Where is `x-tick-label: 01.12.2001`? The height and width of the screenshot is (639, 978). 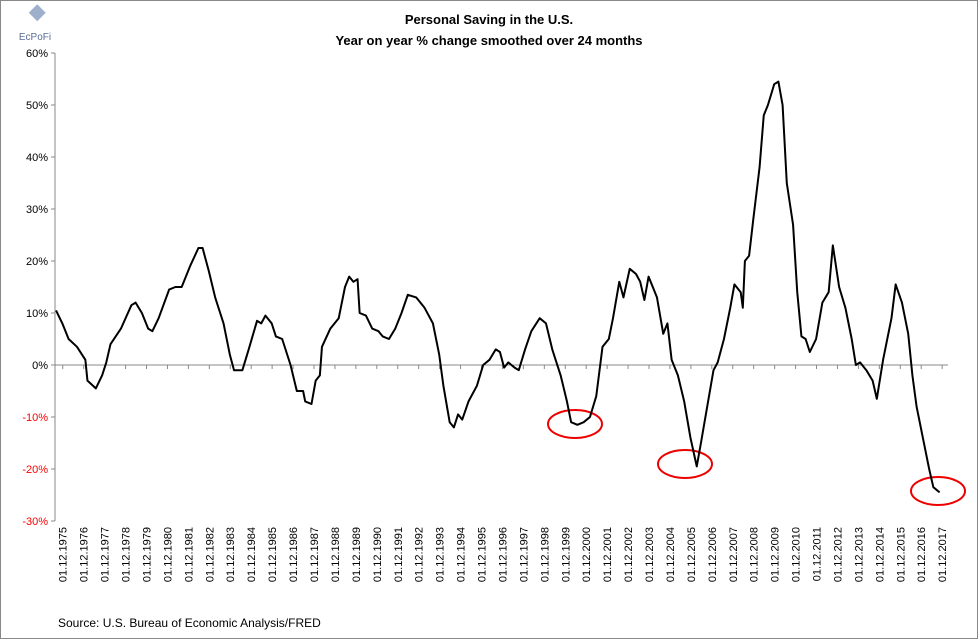 x-tick-label: 01.12.2001 is located at coordinates (608, 554).